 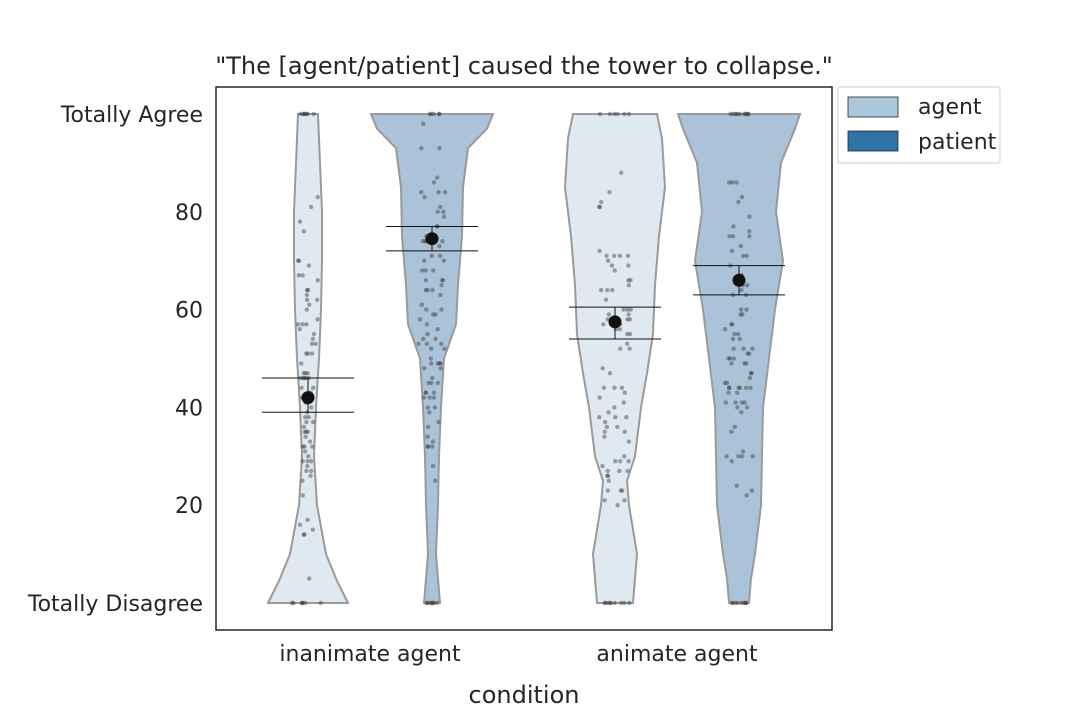 I want to click on x-tick-label: inanimate agent, so click(x=370, y=654).